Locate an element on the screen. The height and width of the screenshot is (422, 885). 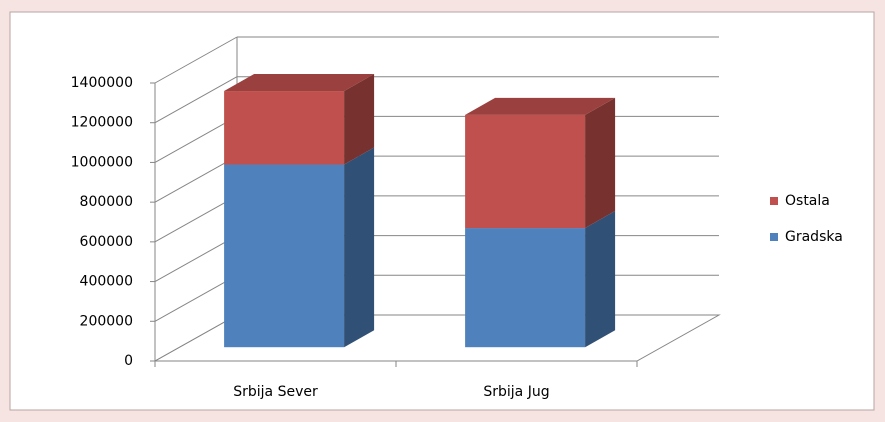
legend-label: Ostala is located at coordinates (807, 201).